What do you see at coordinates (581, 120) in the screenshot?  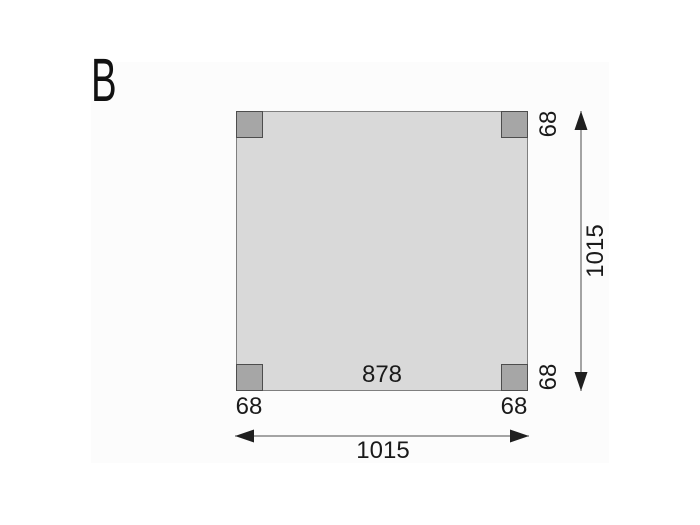 I see `arrow-up-icon` at bounding box center [581, 120].